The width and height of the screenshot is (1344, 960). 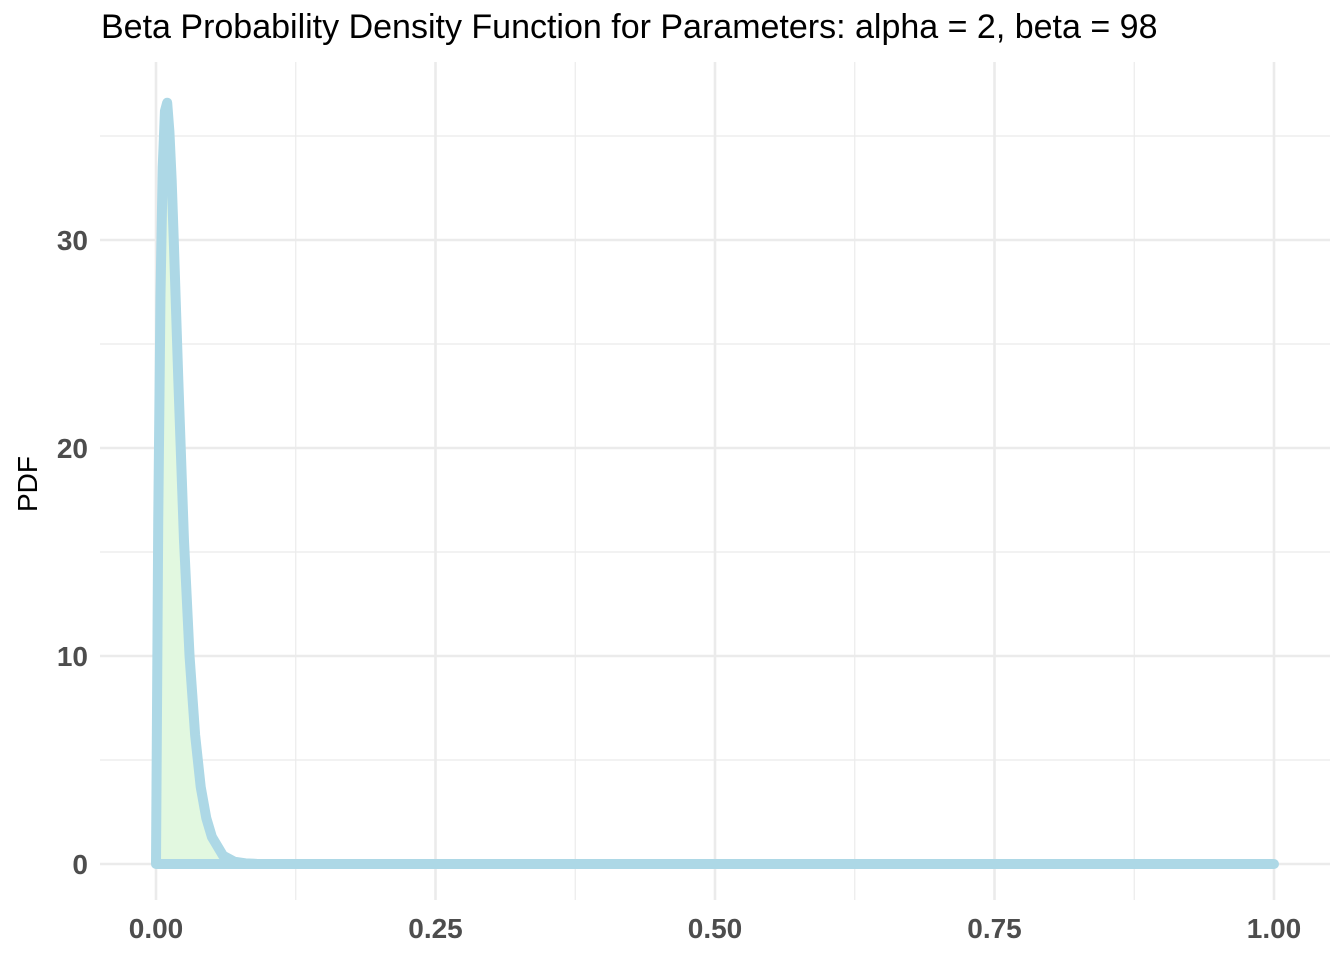 What do you see at coordinates (156, 928) in the screenshot?
I see `x-tick-label: 0.00` at bounding box center [156, 928].